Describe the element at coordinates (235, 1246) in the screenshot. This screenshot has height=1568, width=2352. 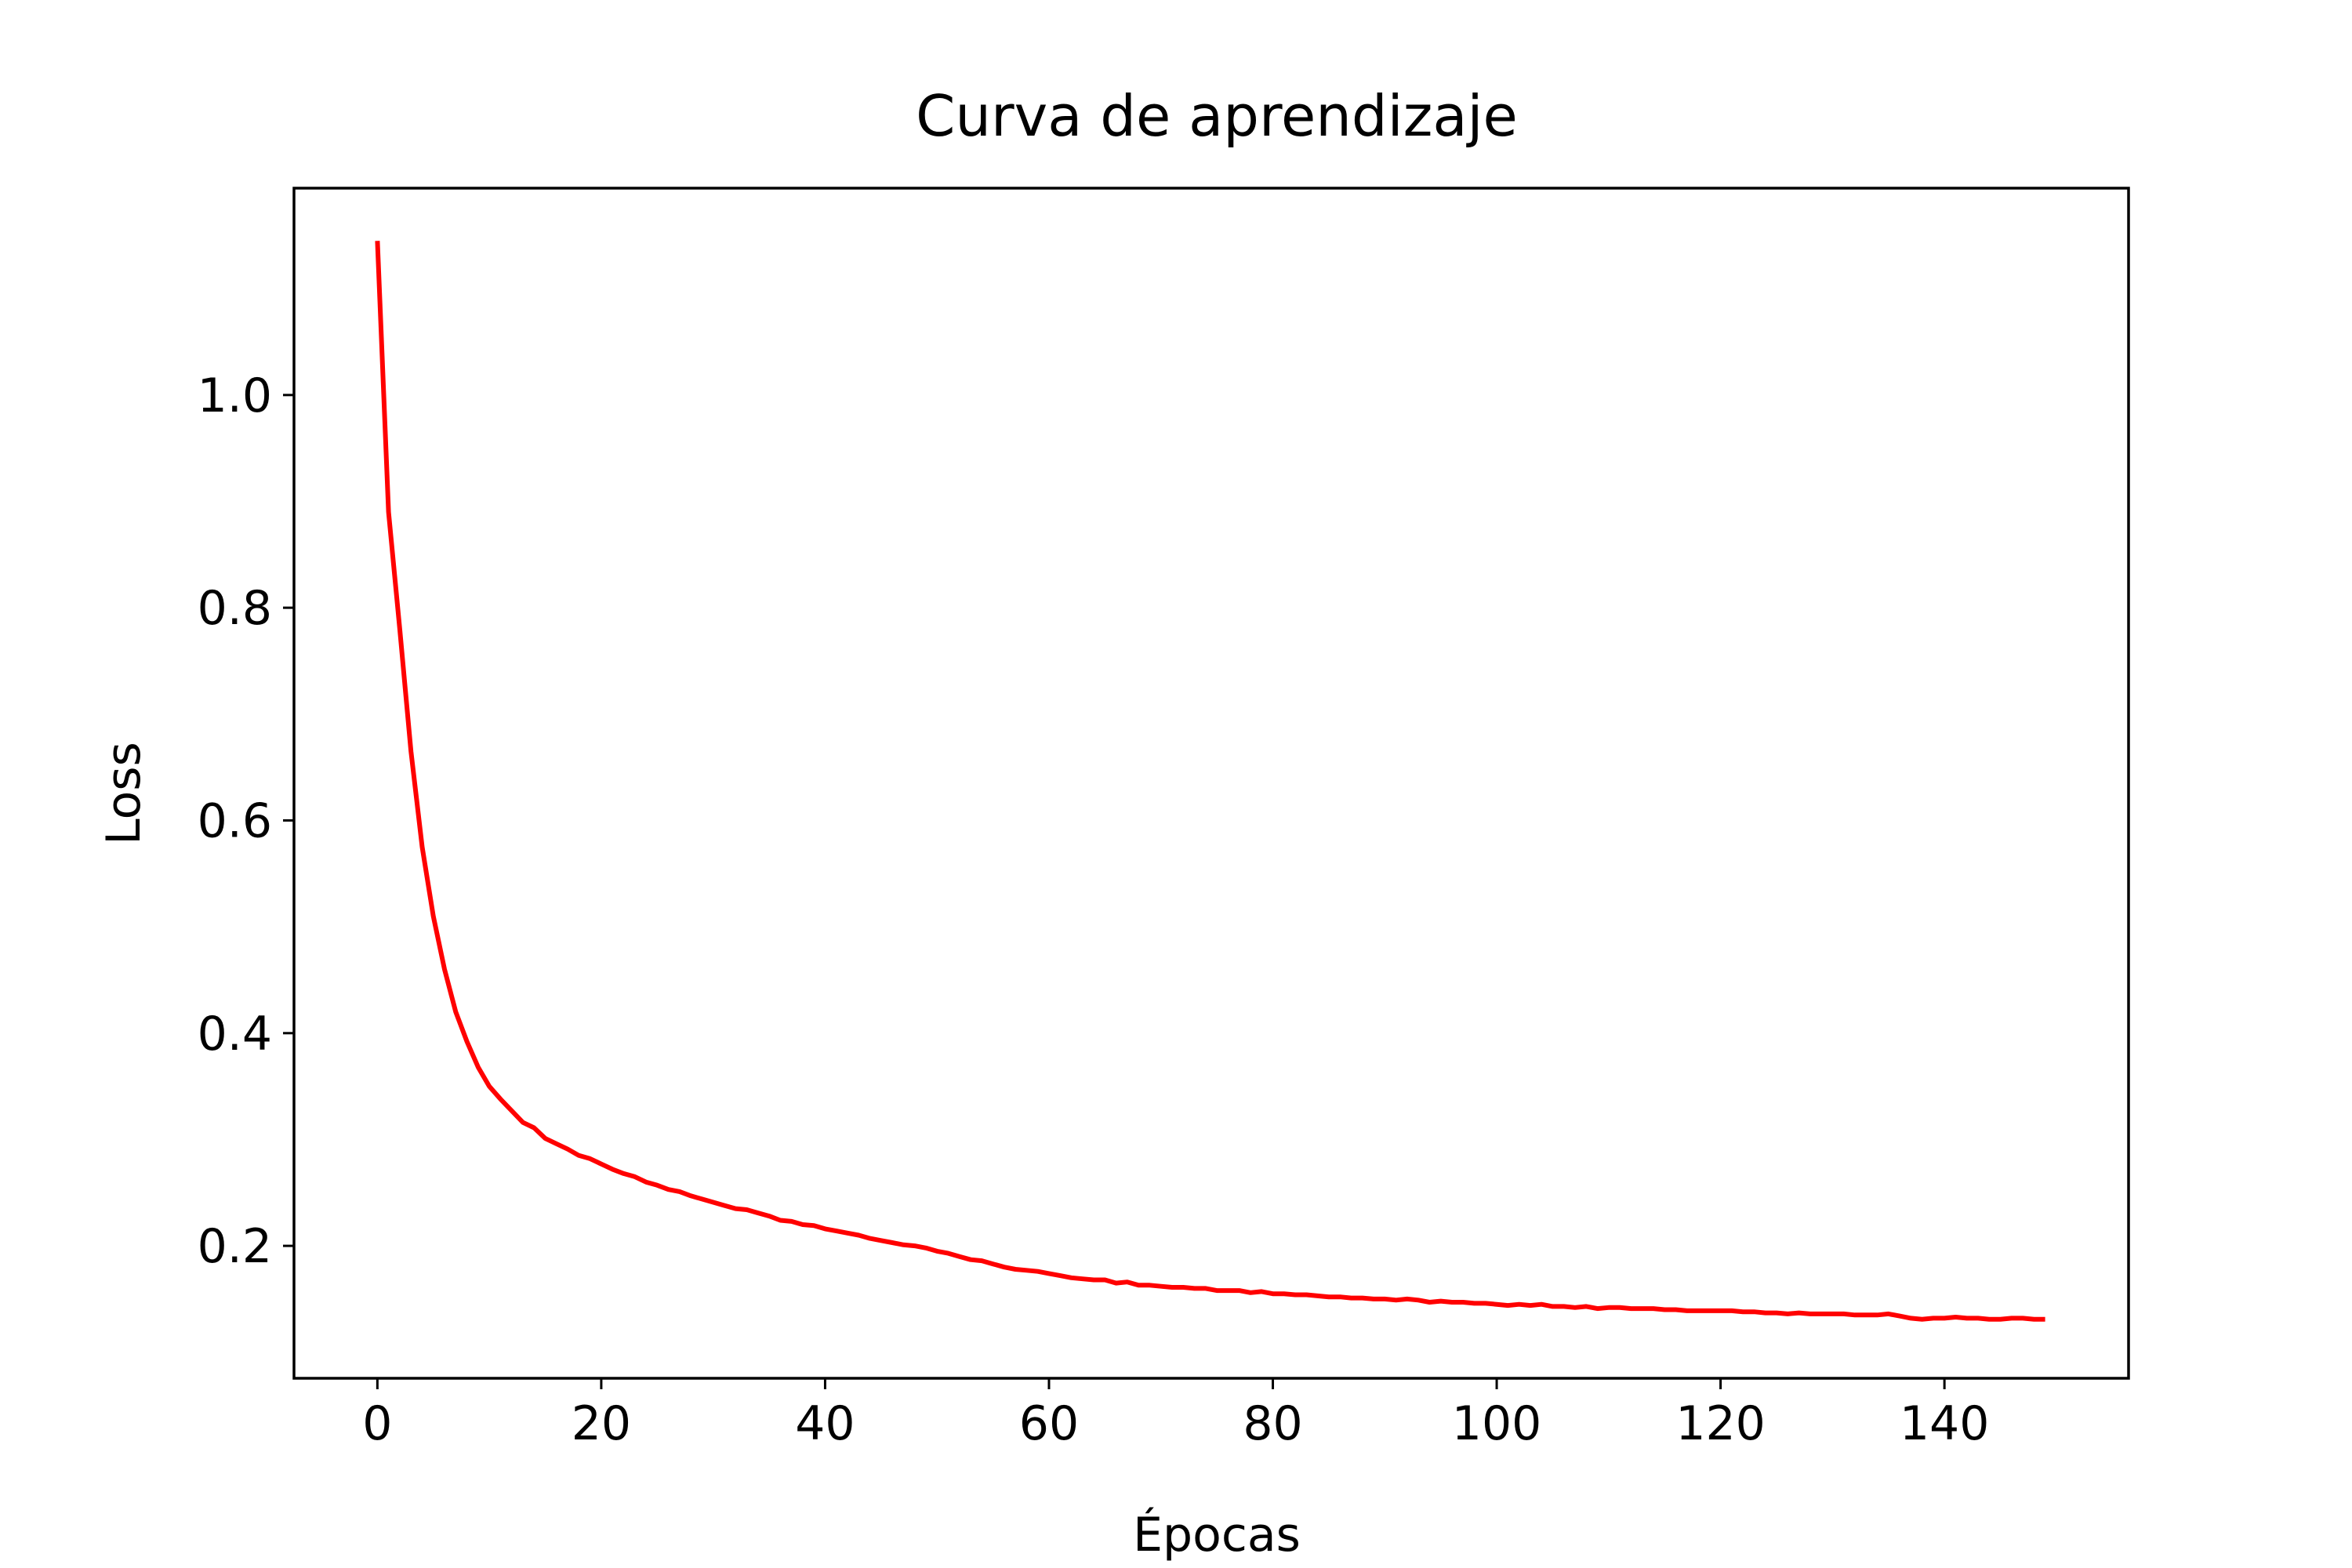
I see `y-tick-label: 0.2` at that location.